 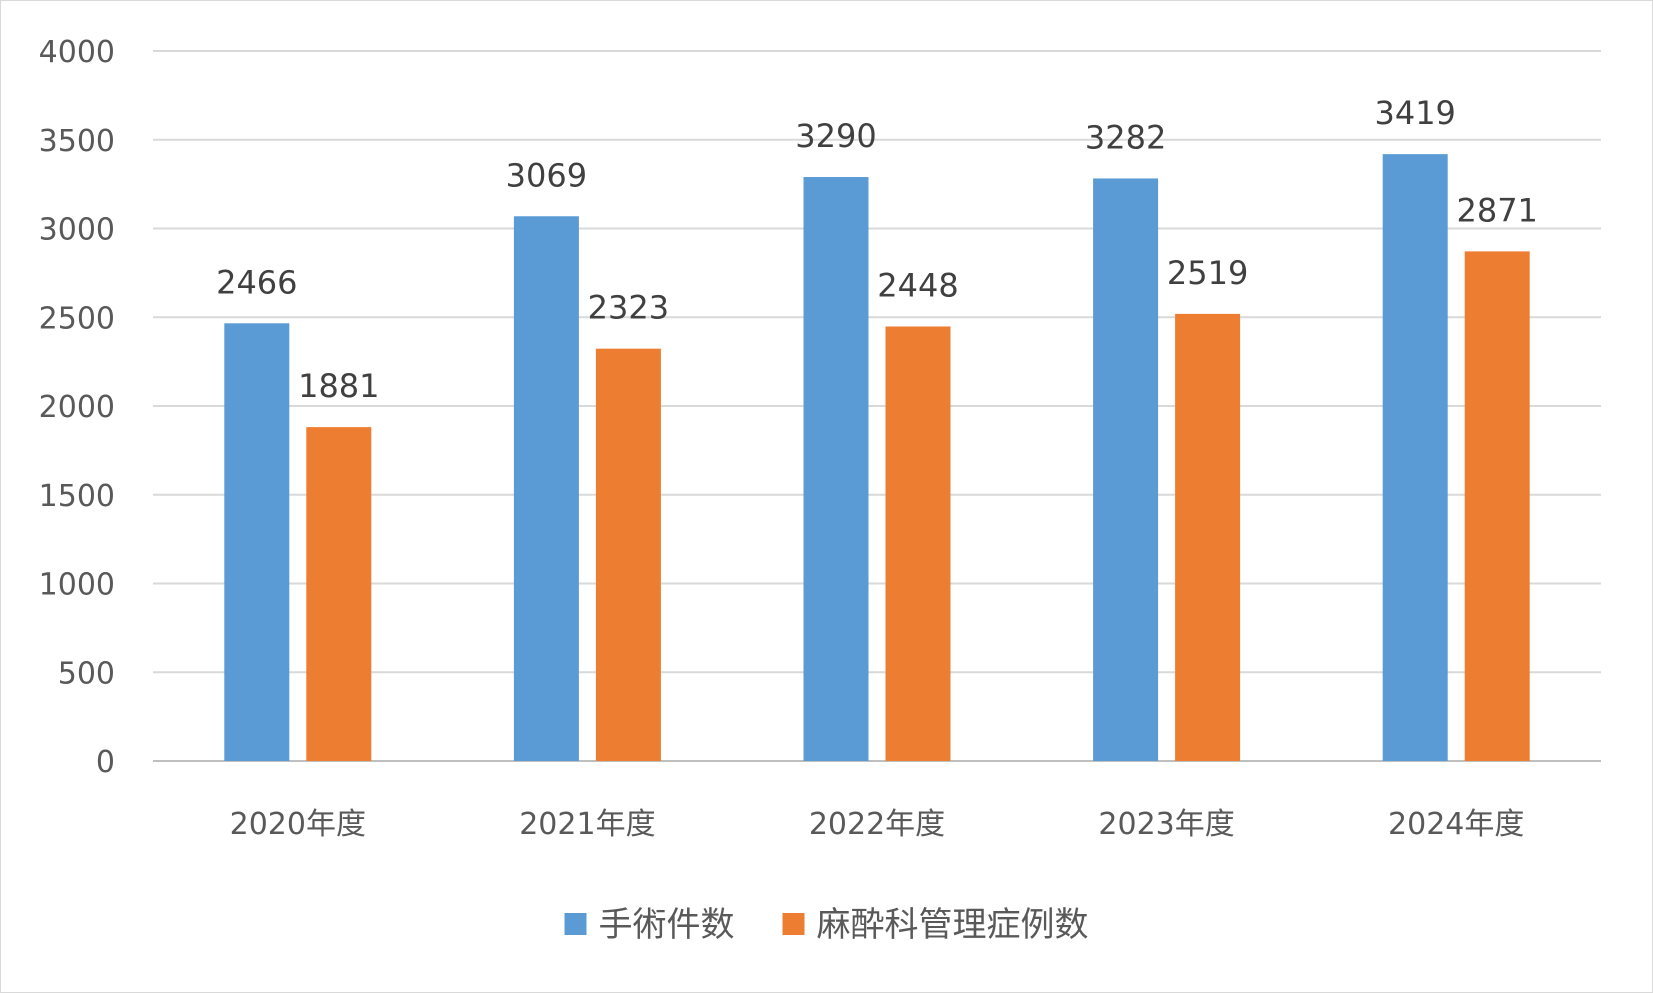 What do you see at coordinates (1456, 824) in the screenshot?
I see `x-tick-label: 2024年度` at bounding box center [1456, 824].